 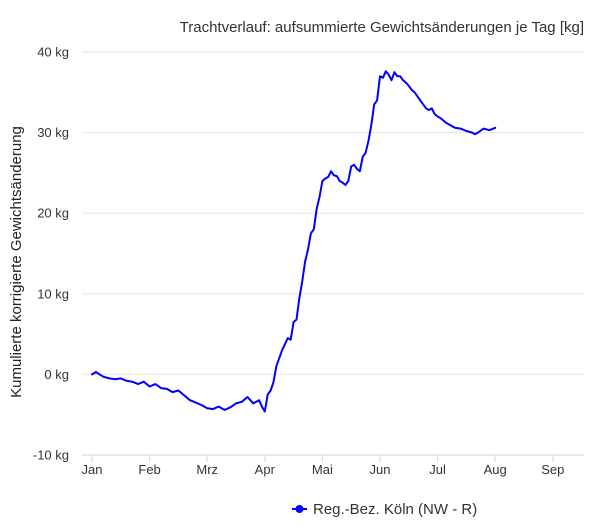 I want to click on y-axis-label: Kumulierte korrigierte Gewichtsänderung, so click(x=16, y=262).